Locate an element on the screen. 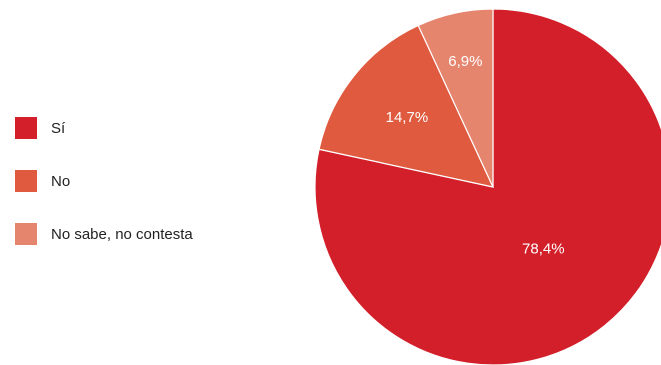 The height and width of the screenshot is (365, 661). pie-label-si: 78,4% is located at coordinates (543, 248).